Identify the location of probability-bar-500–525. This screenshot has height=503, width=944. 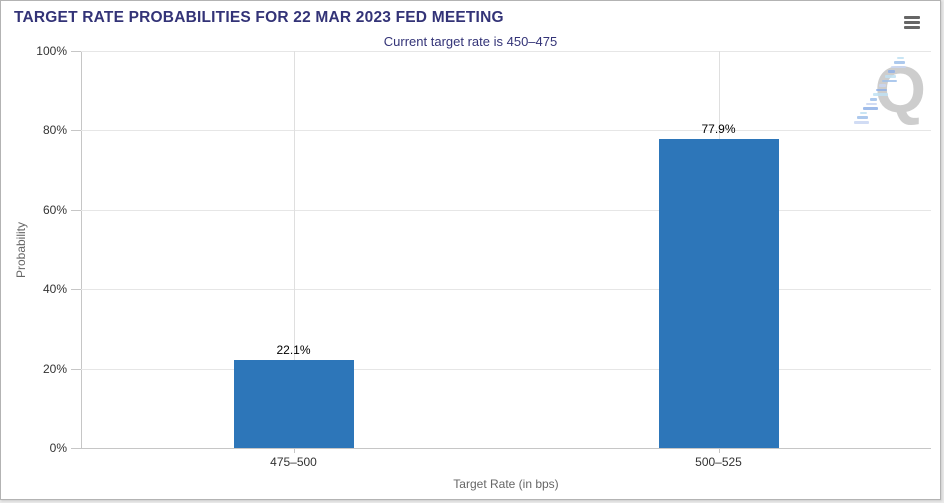
(718, 293).